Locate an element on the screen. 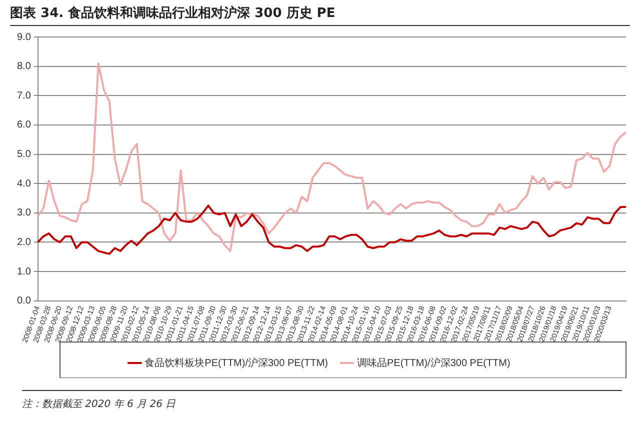 The image size is (640, 426). y-tick-label: 1.0 is located at coordinates (24, 272).